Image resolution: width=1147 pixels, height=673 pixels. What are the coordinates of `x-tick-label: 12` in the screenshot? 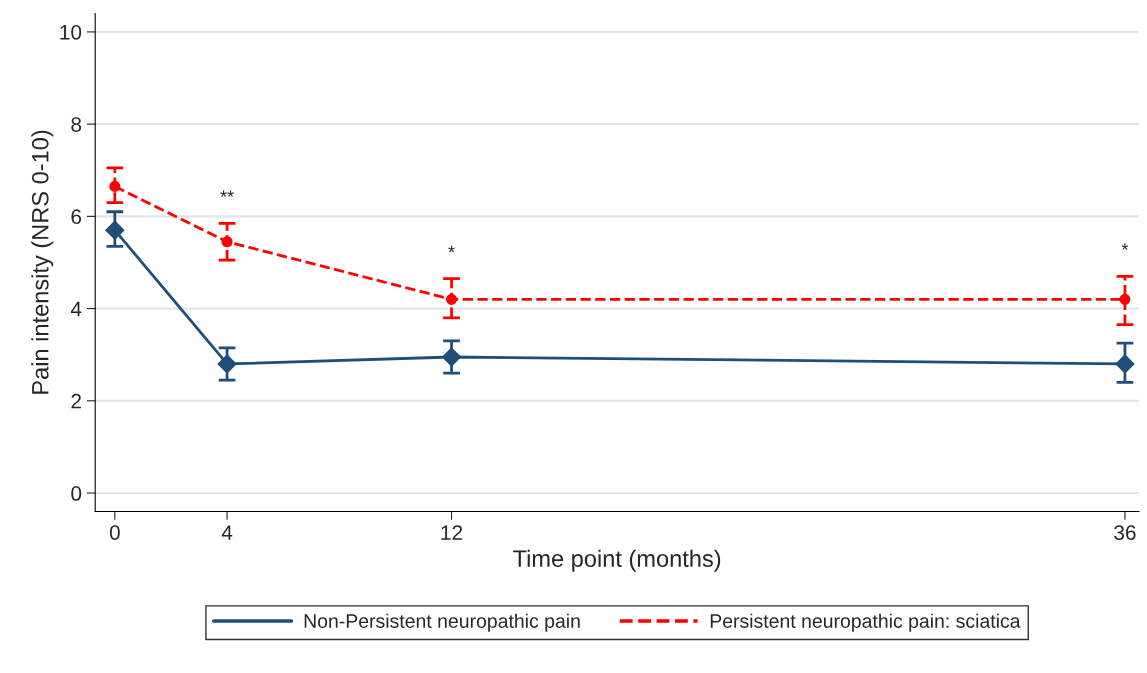 It's located at (452, 532).